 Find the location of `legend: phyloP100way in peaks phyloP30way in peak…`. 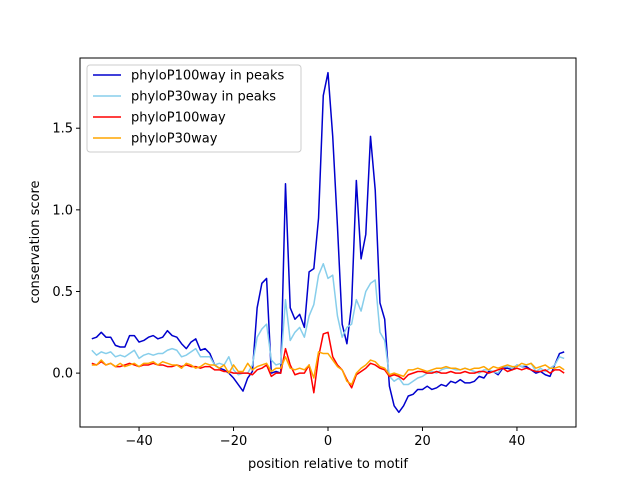

legend: phyloP100way in peaks phyloP30way in peak… is located at coordinates (194, 108).